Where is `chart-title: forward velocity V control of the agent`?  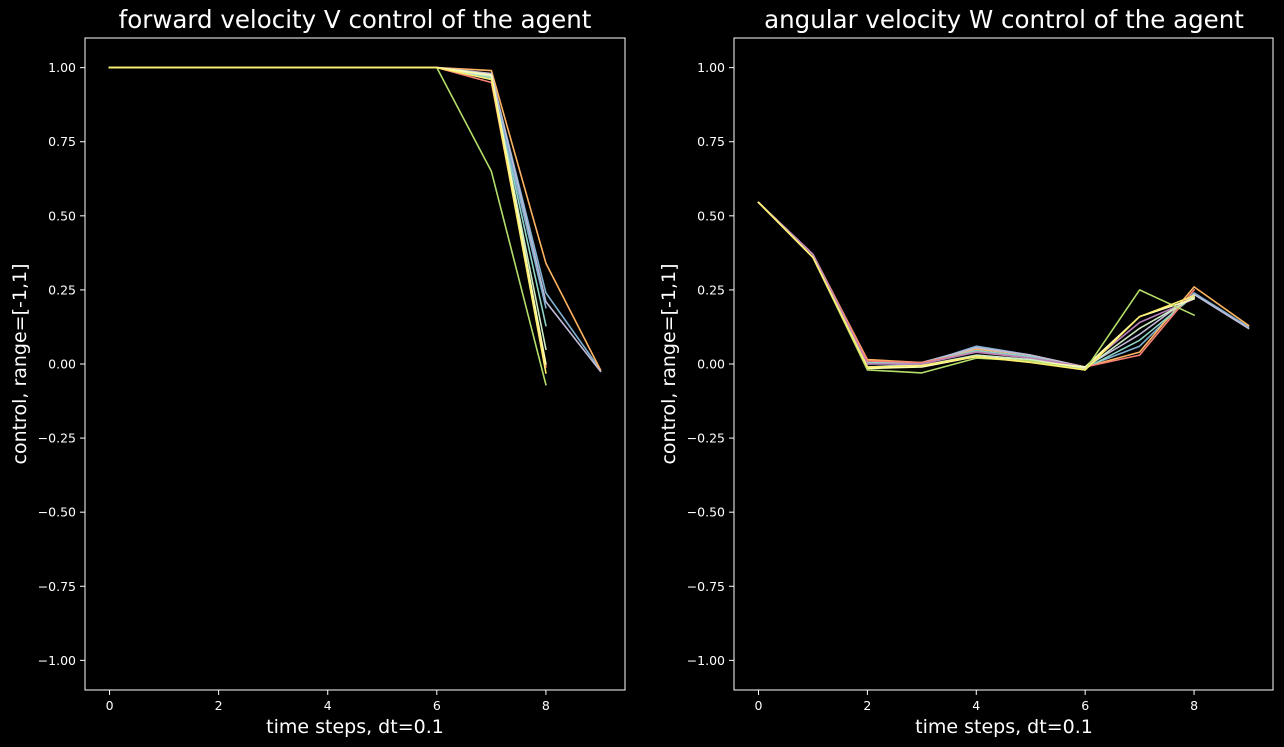
chart-title: forward velocity V control of the agent is located at coordinates (355, 19).